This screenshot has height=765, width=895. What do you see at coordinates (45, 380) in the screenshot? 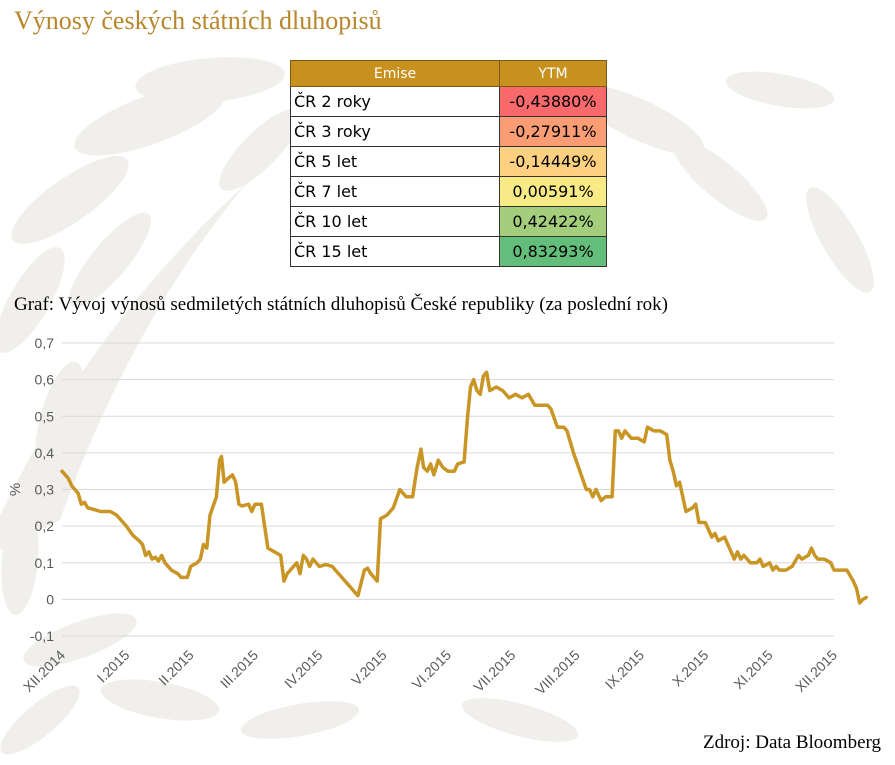
I see `y-tick-label: 0,6` at bounding box center [45, 380].